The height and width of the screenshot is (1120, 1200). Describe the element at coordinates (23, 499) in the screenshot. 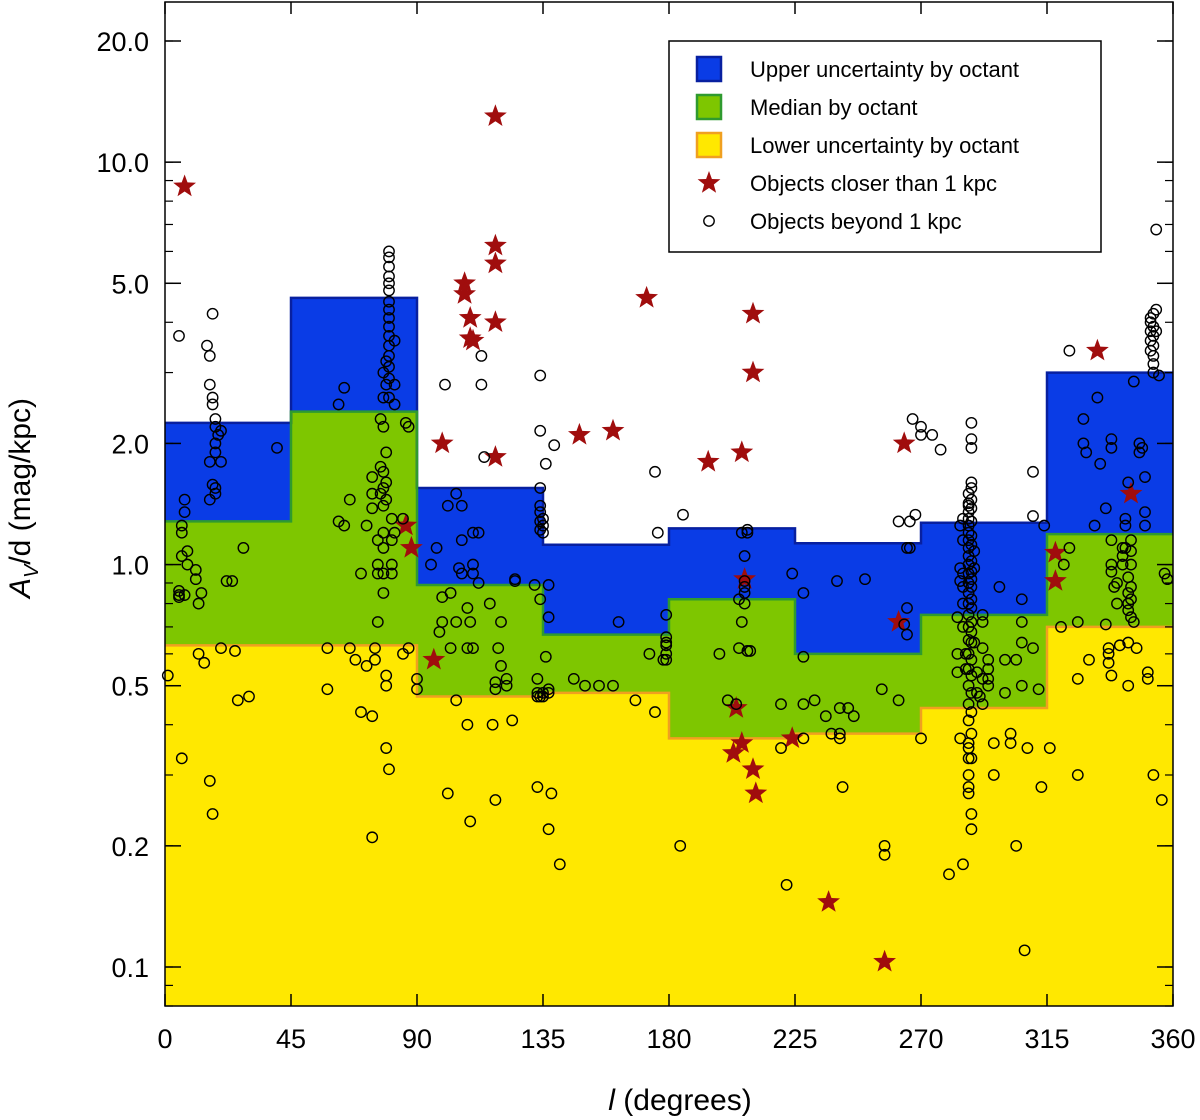

I see `y-axis-label: AV/d (mag/kpc)` at that location.